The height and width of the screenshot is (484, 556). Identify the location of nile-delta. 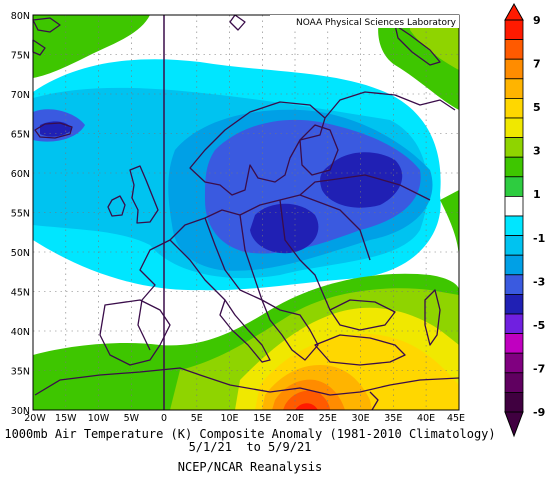
(374, 401).